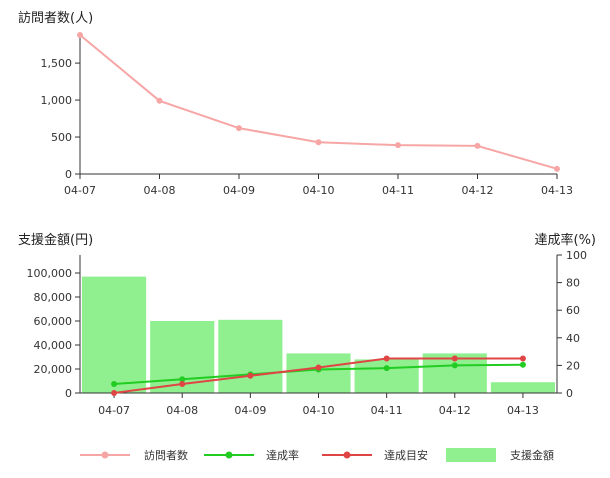 The height and width of the screenshot is (478, 610). What do you see at coordinates (114, 410) in the screenshot?
I see `funding-x-tick-label: 04-07` at bounding box center [114, 410].